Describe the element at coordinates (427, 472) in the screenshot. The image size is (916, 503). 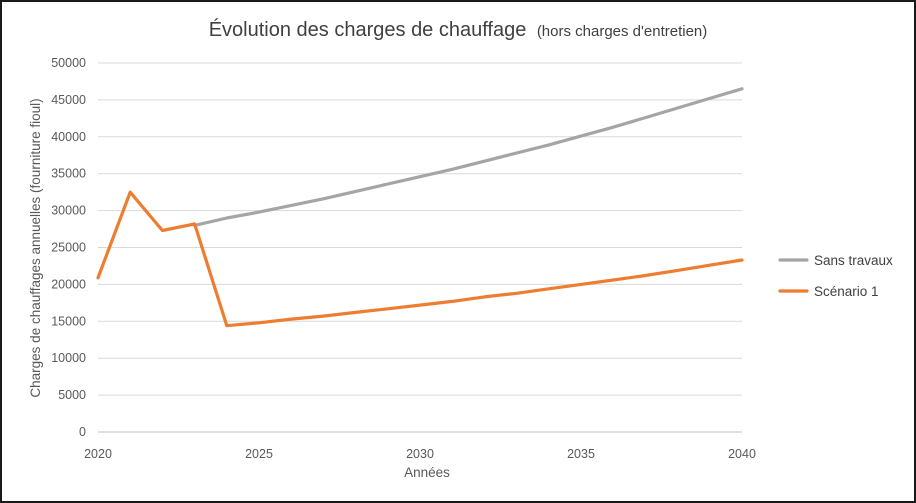
I see `x-axis-title: Années` at that location.